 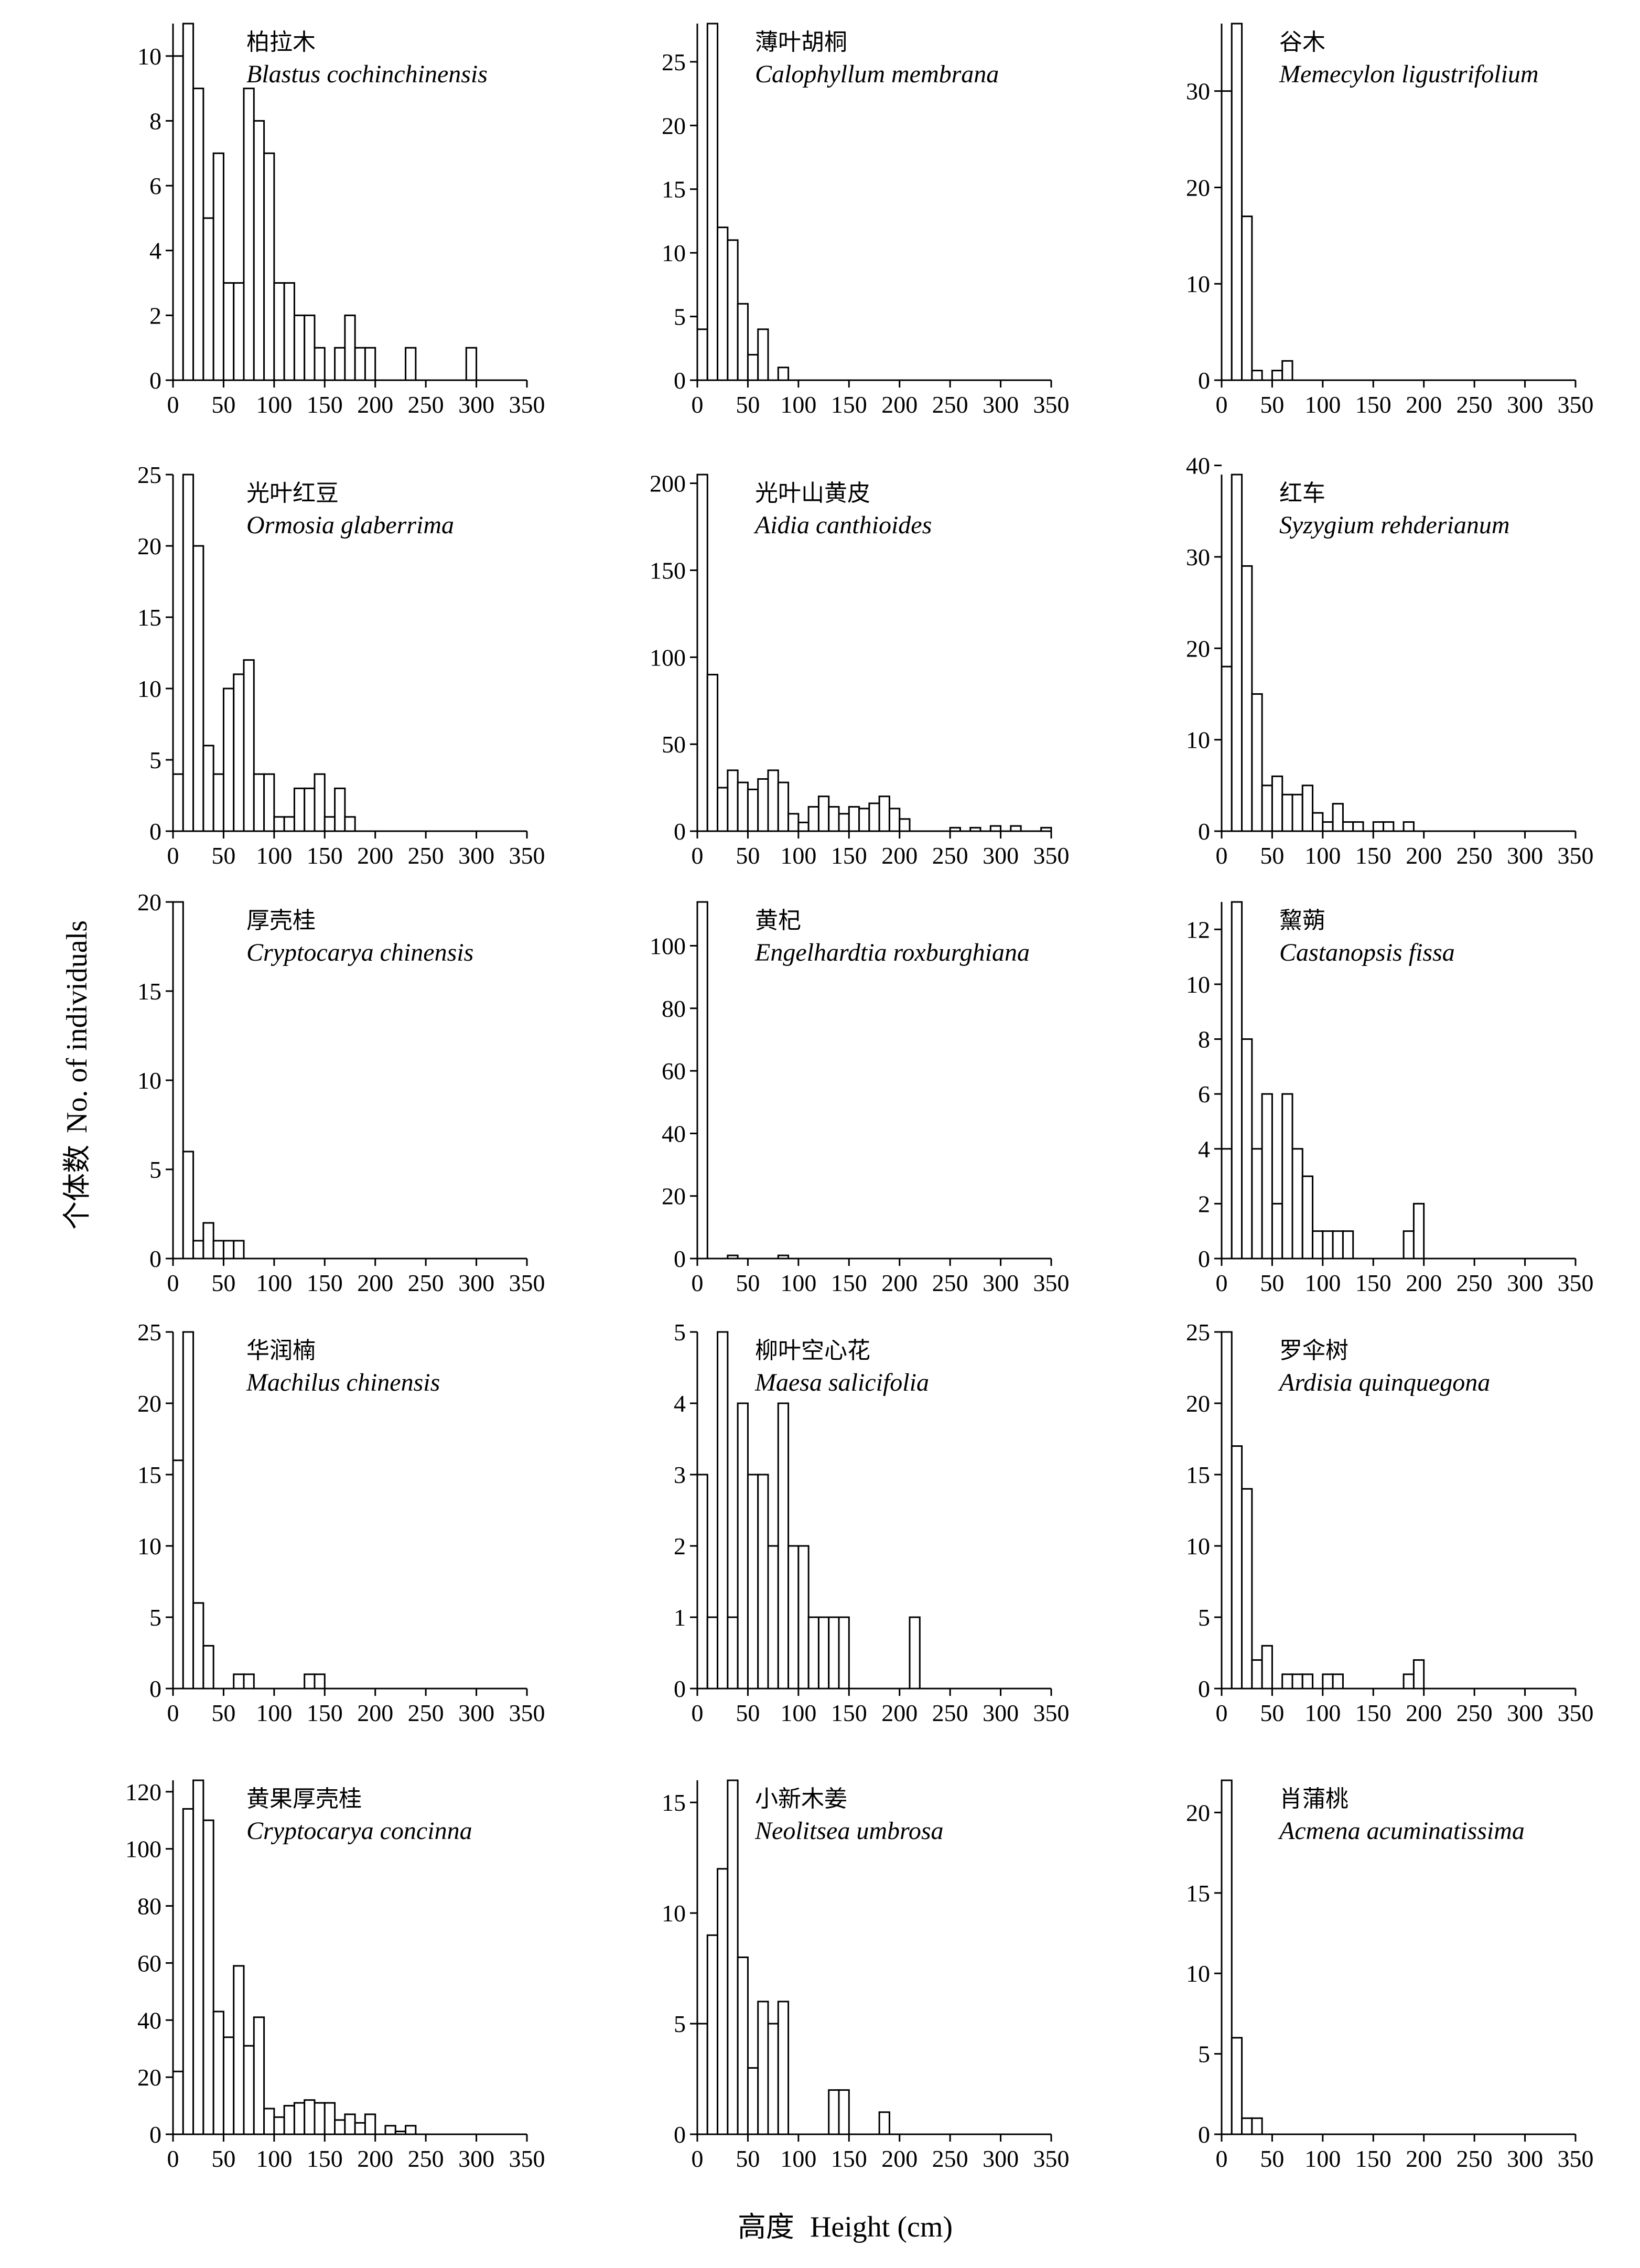 I want to click on y-axis-title-cn: 个体数, so click(x=76, y=1187).